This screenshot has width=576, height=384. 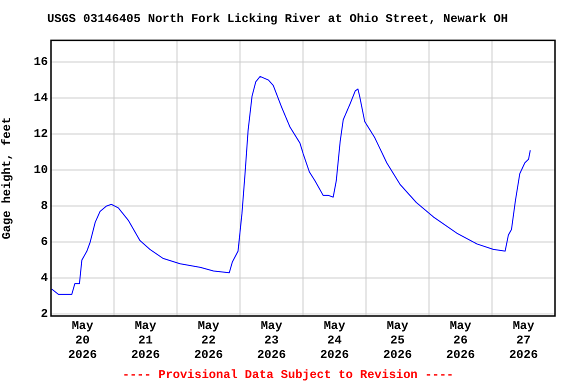 I want to click on x-tick-label: May 27 2026, so click(x=523, y=340).